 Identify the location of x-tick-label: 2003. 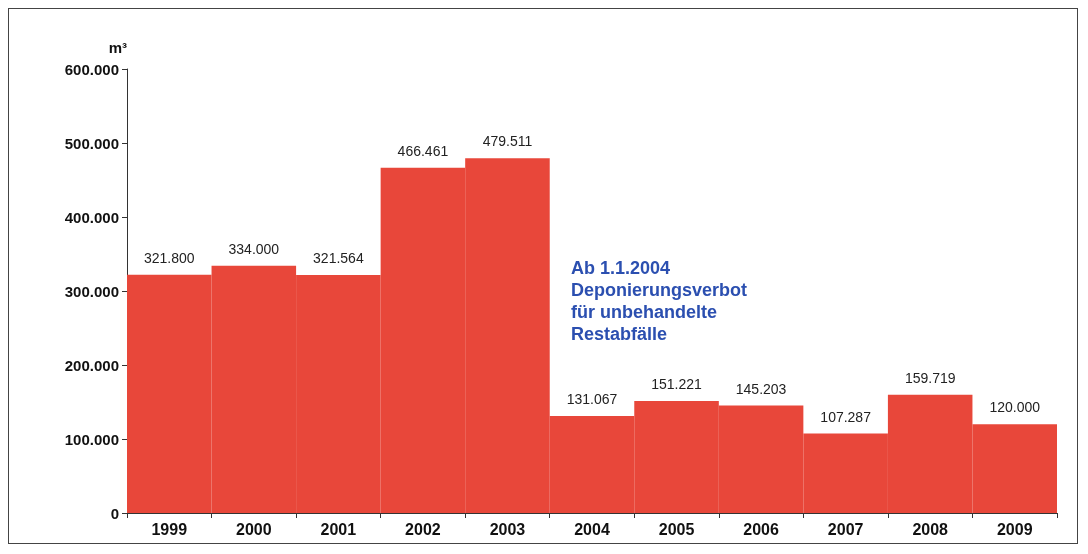
(507, 529).